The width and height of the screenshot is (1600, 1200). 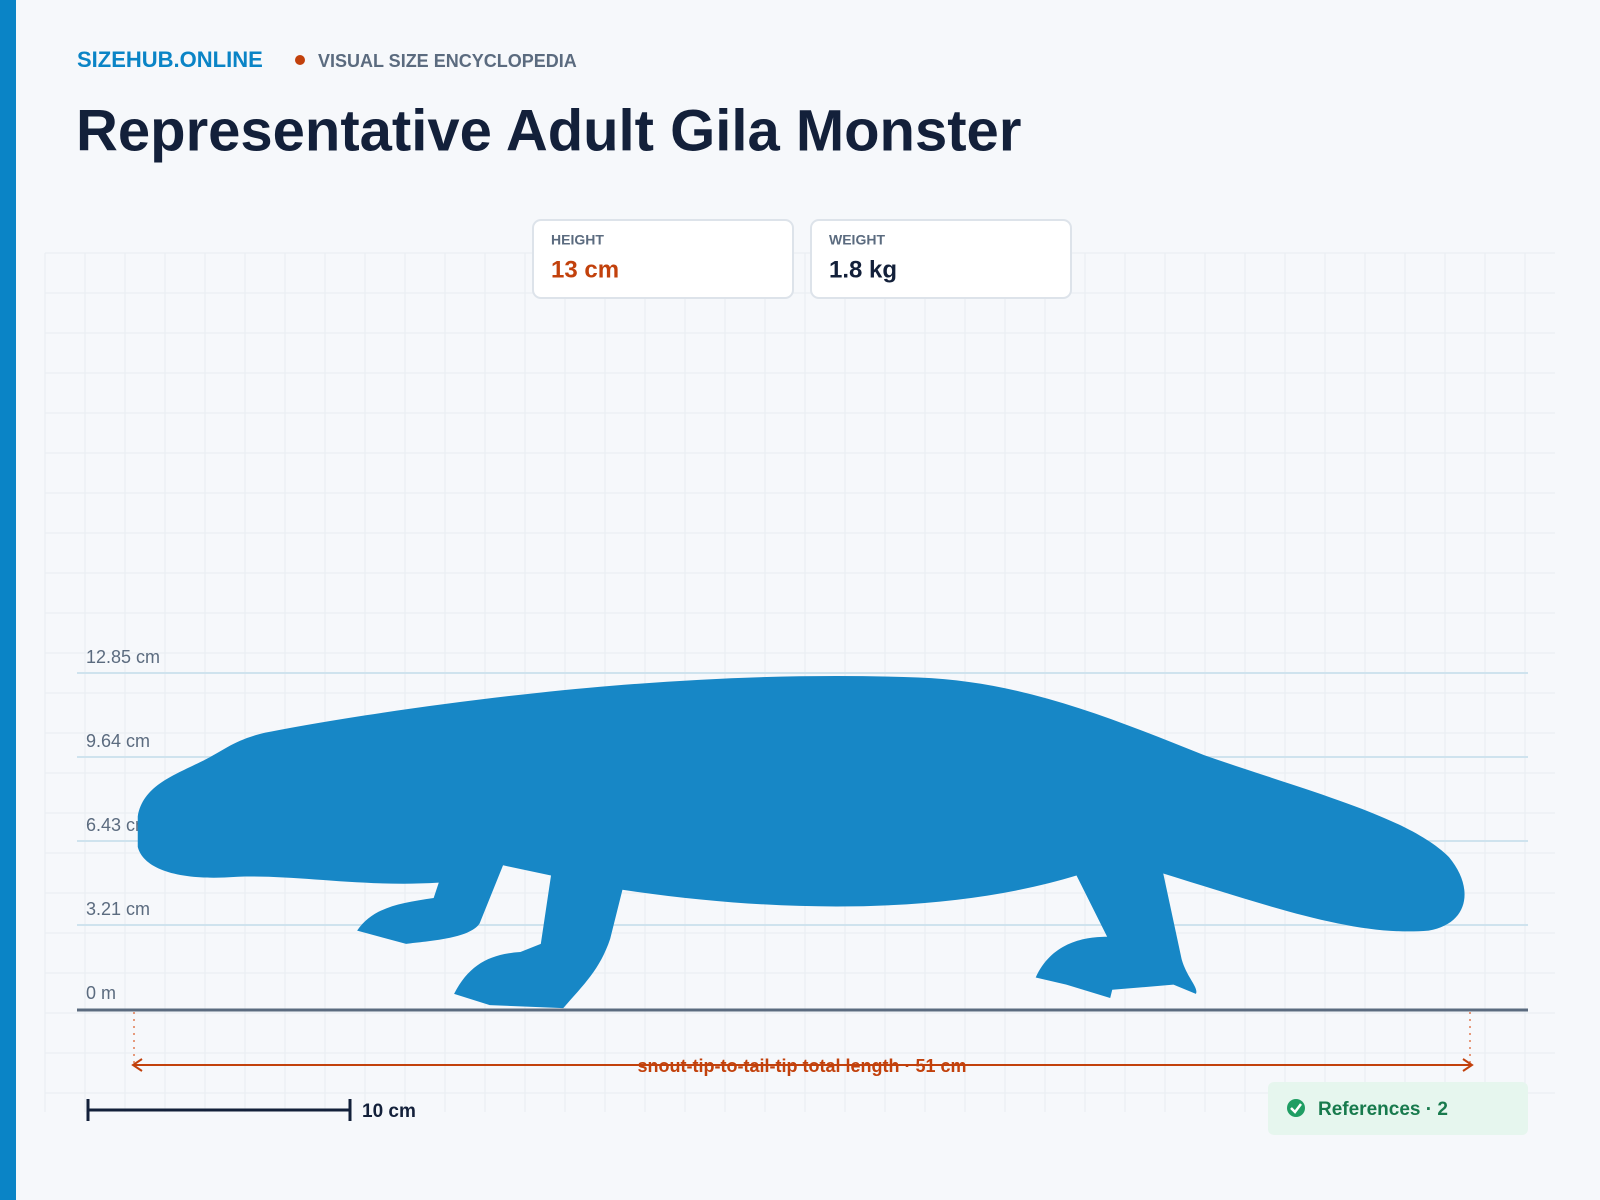 What do you see at coordinates (585, 269) in the screenshot?
I see `stat-value: 13 cm` at bounding box center [585, 269].